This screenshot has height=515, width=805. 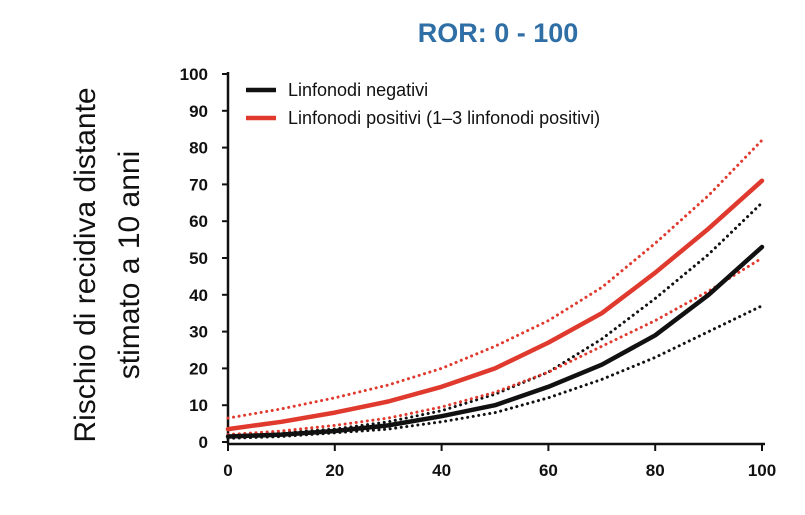 I want to click on y-tick-label: 80, so click(x=198, y=148).